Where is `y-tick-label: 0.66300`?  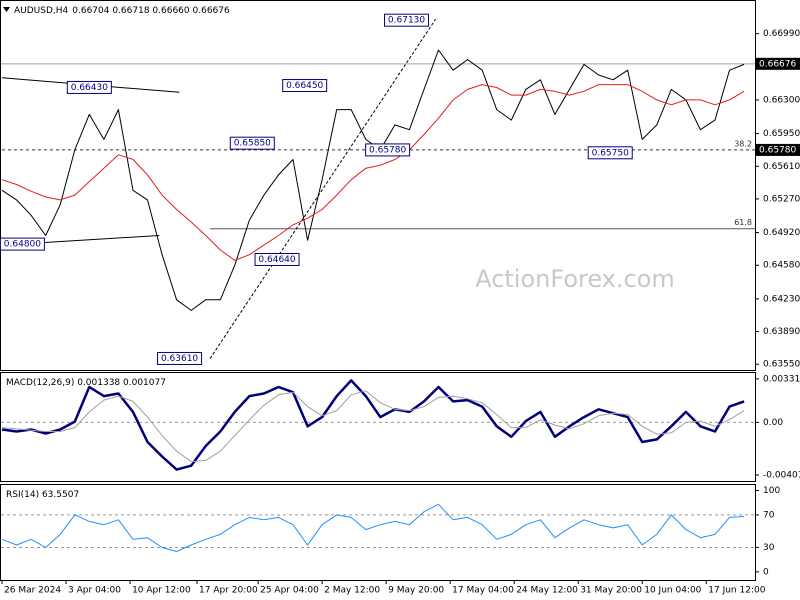 y-tick-label: 0.66300 is located at coordinates (781, 100).